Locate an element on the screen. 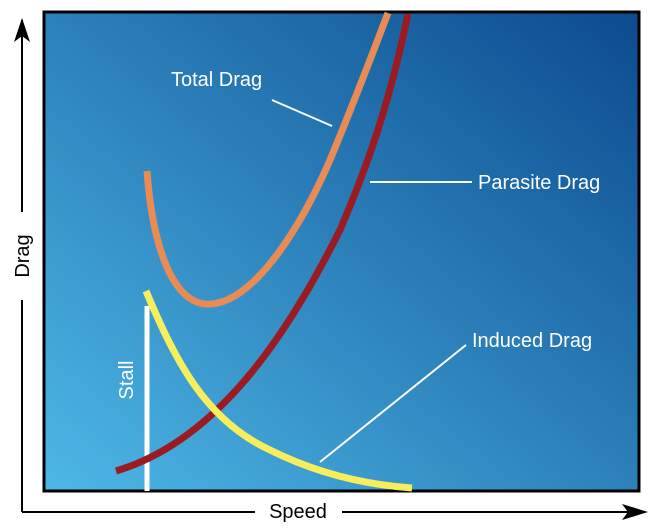 The height and width of the screenshot is (528, 651). y-axis-arrowhead is located at coordinates (22, 30).